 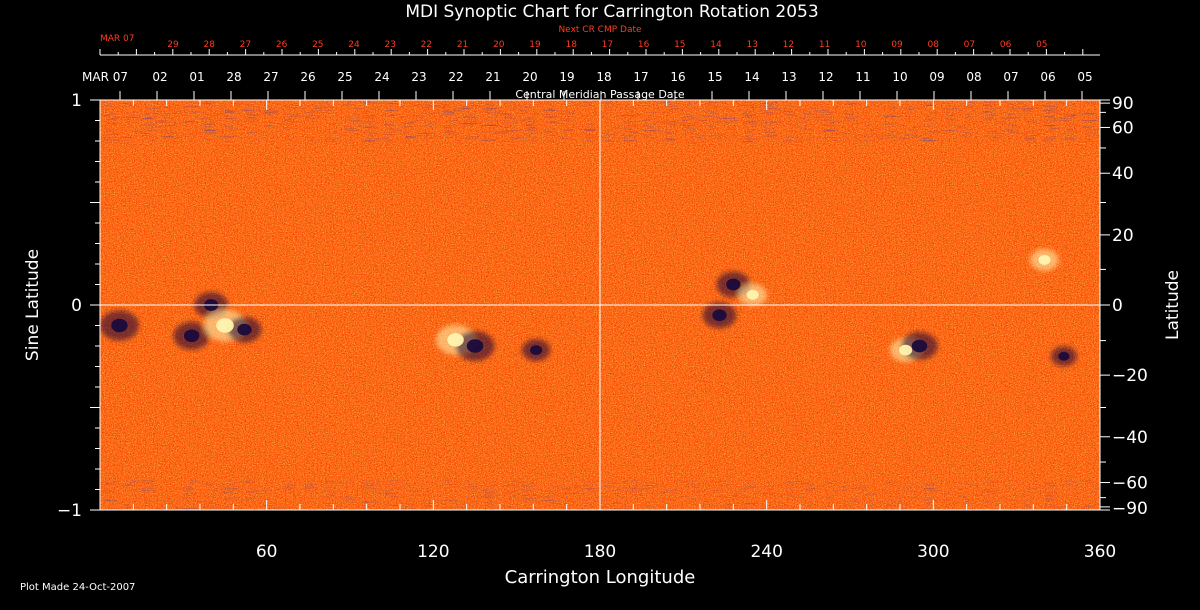 What do you see at coordinates (418, 77) in the screenshot?
I see `top-axis-date-label: 23` at bounding box center [418, 77].